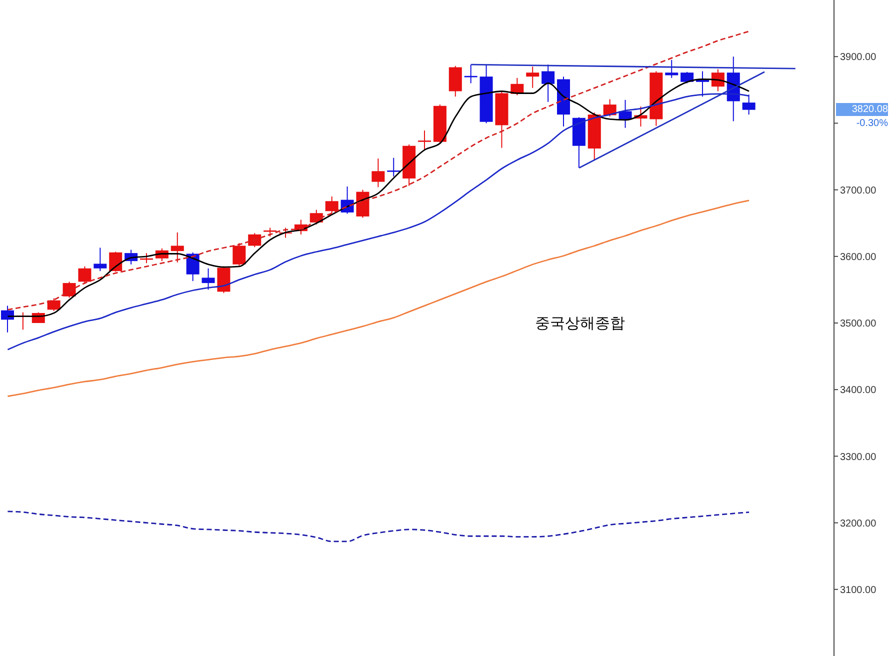  Describe the element at coordinates (871, 123) in the screenshot. I see `text: -0.30%` at that location.